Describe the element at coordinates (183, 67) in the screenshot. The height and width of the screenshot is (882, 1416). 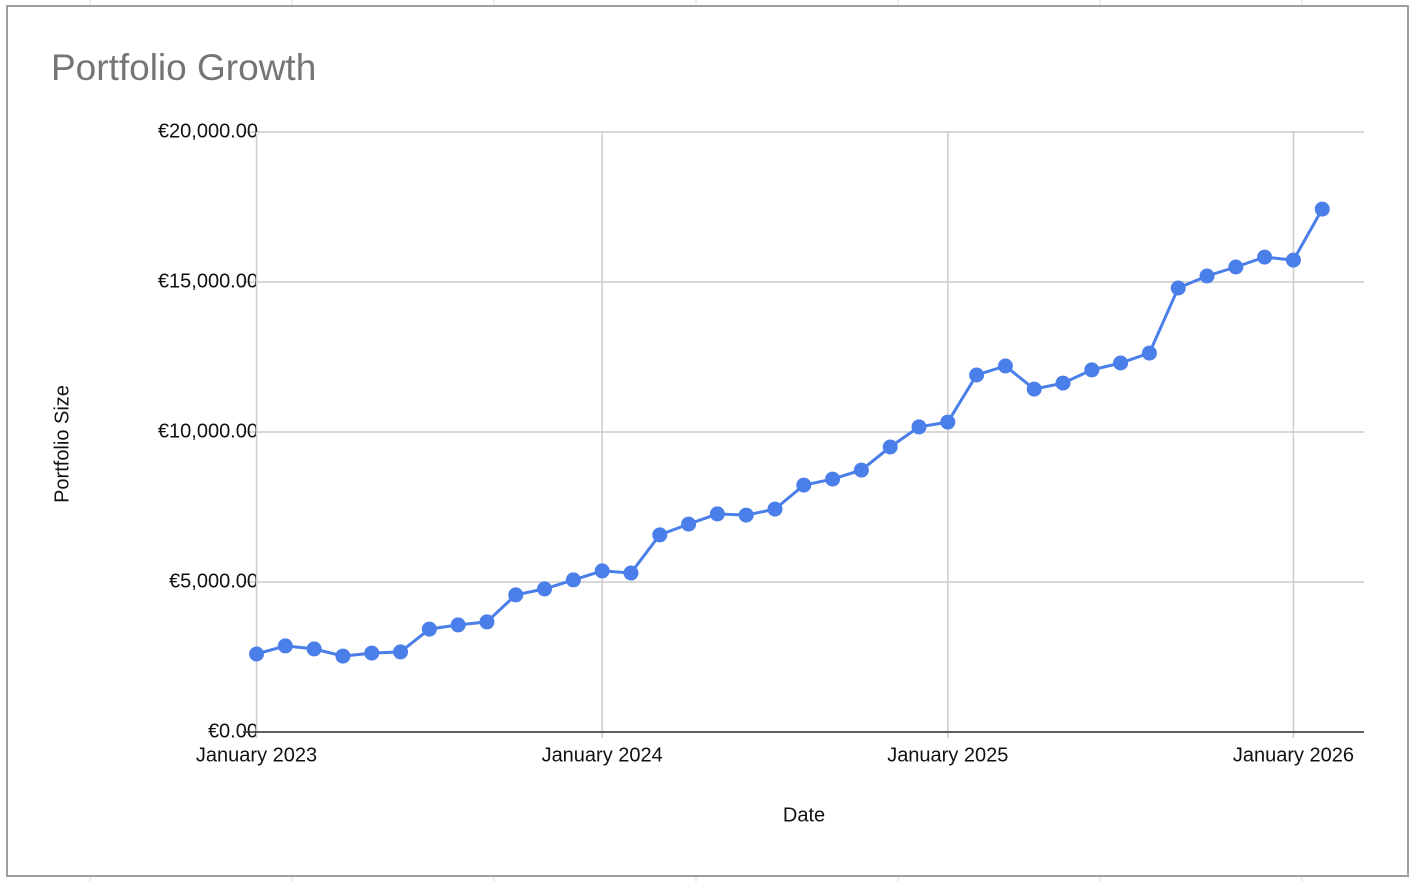
I see `chart-title: Portfolio Growth` at that location.